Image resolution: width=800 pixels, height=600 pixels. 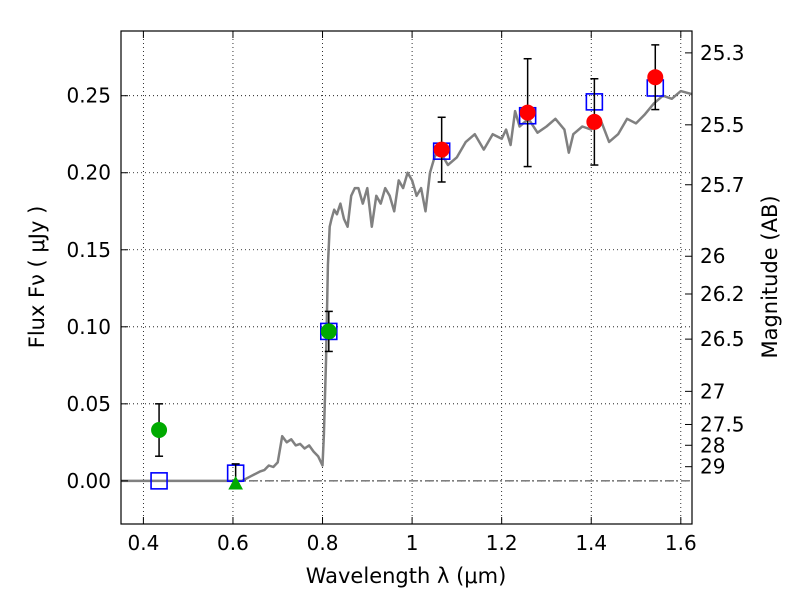 What do you see at coordinates (88, 173) in the screenshot?
I see `y-tick-label: 0.20` at bounding box center [88, 173].